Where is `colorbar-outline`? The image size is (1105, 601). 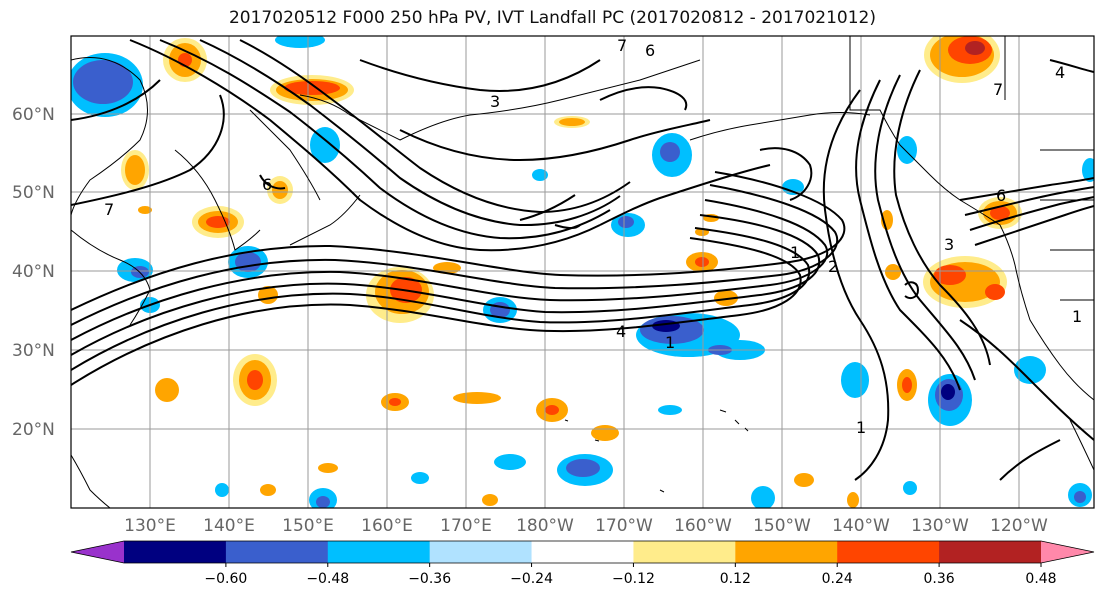
colorbar-outline is located at coordinates (582, 552).